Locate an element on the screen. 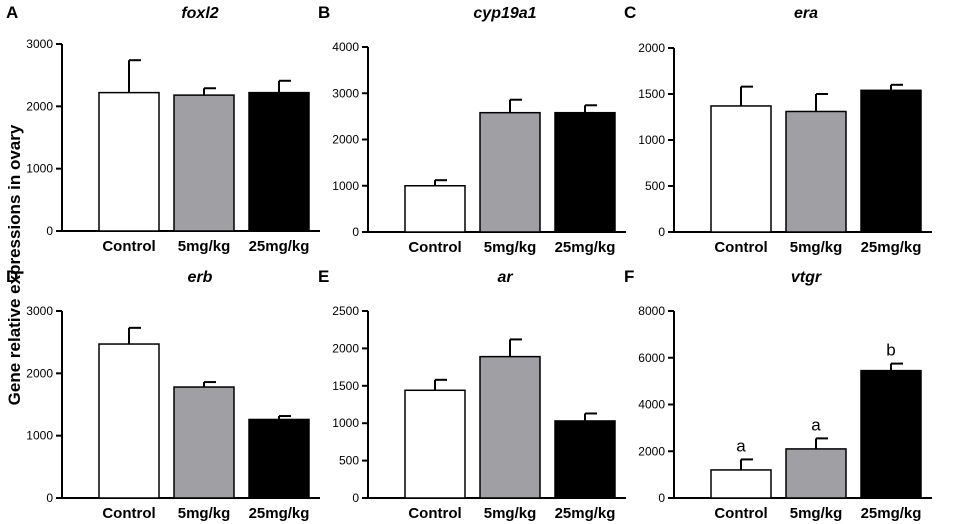 The image size is (957, 524). panel-letter: F is located at coordinates (629, 276).